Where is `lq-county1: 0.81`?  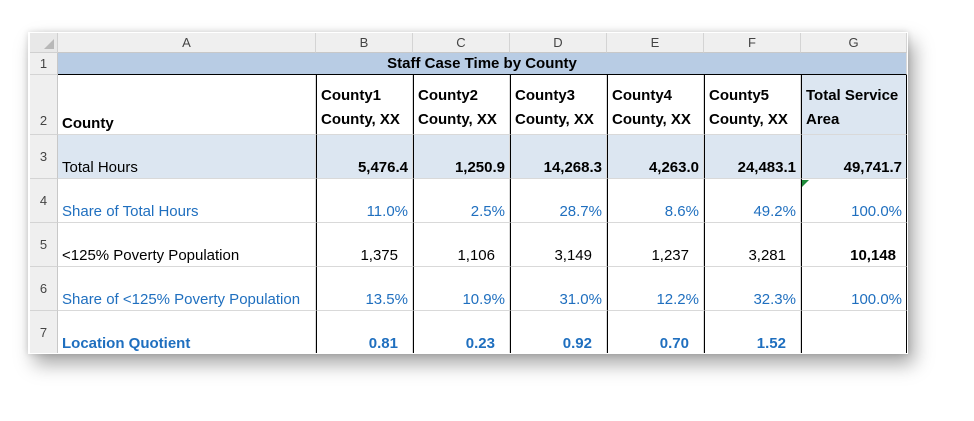 lq-county1: 0.81 is located at coordinates (364, 332).